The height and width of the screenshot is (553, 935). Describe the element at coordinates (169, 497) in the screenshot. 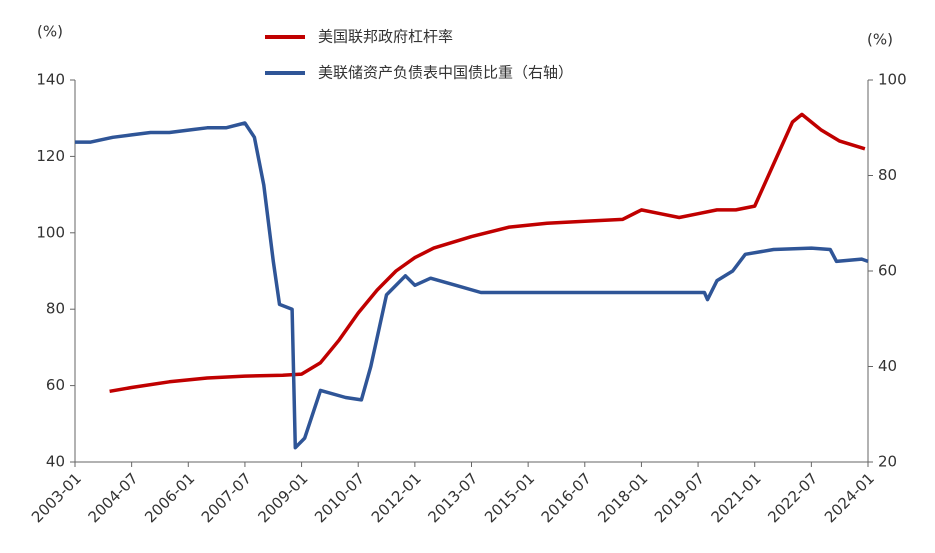

I see `x-tick-label: 2006-01` at that location.